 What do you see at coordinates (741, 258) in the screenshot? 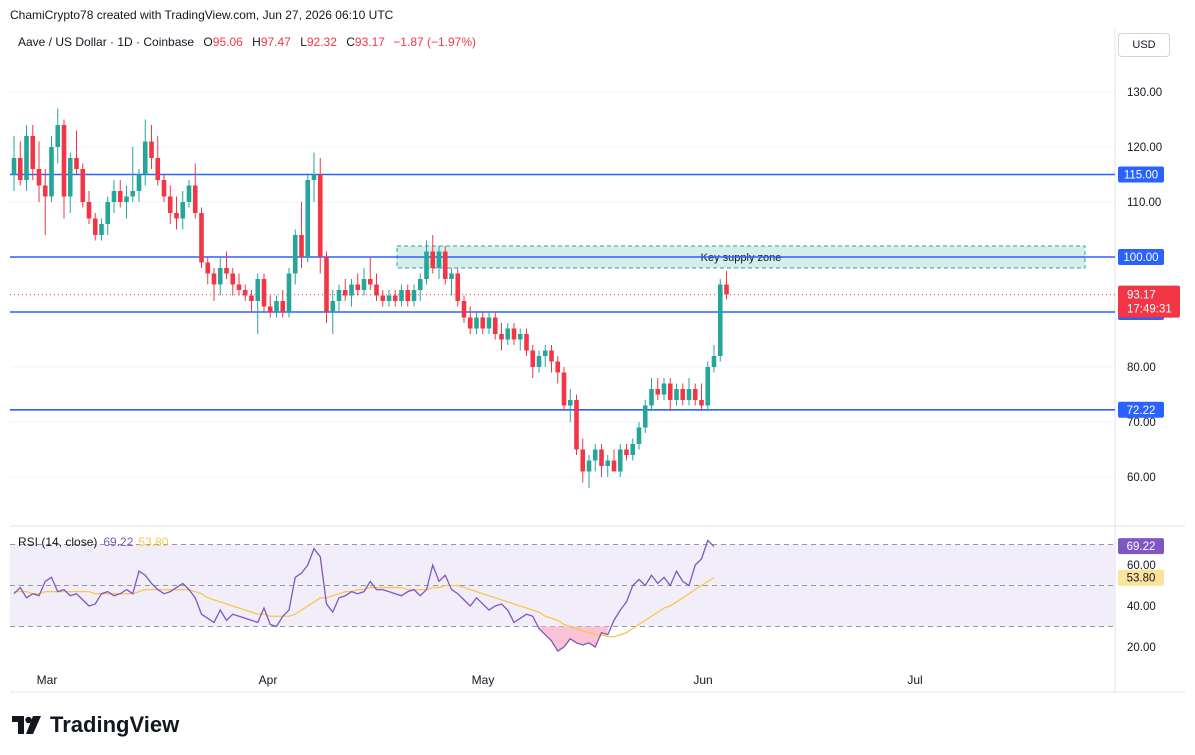
I see `supply-zone-label: Key supply zone` at bounding box center [741, 258].